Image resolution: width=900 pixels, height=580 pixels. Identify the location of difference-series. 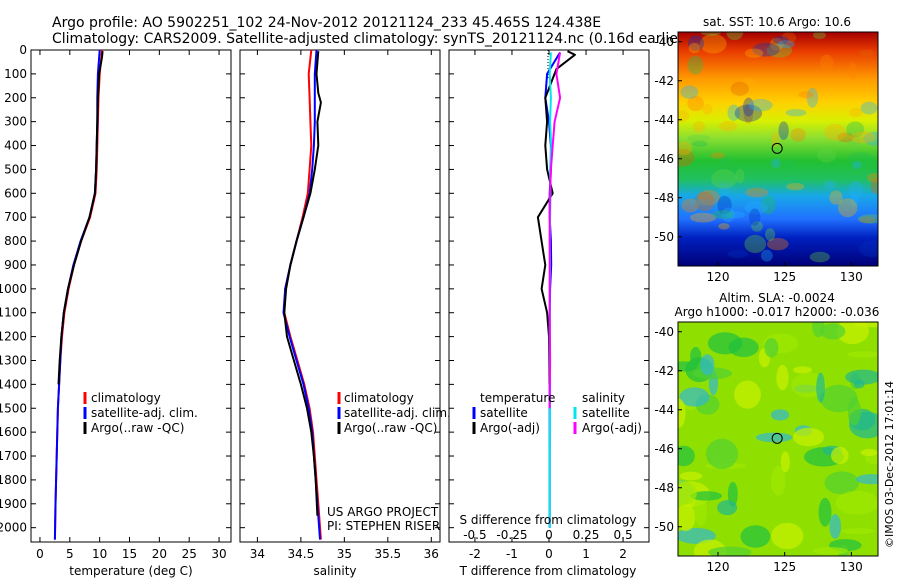
(556, 289).